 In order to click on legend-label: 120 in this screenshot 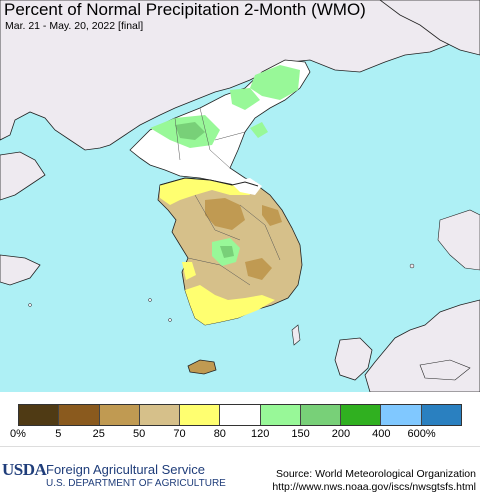, I will do `click(260, 434)`.